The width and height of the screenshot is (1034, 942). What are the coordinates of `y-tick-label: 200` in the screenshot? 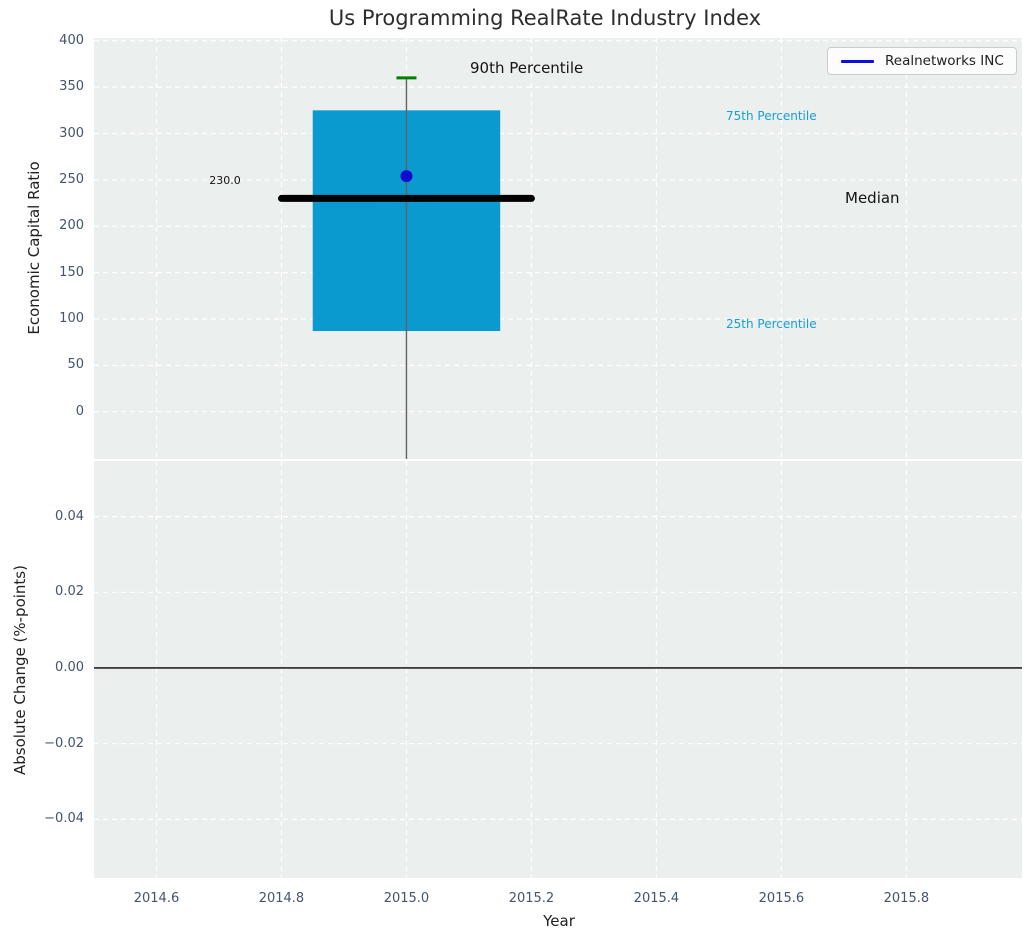 It's located at (71, 226).